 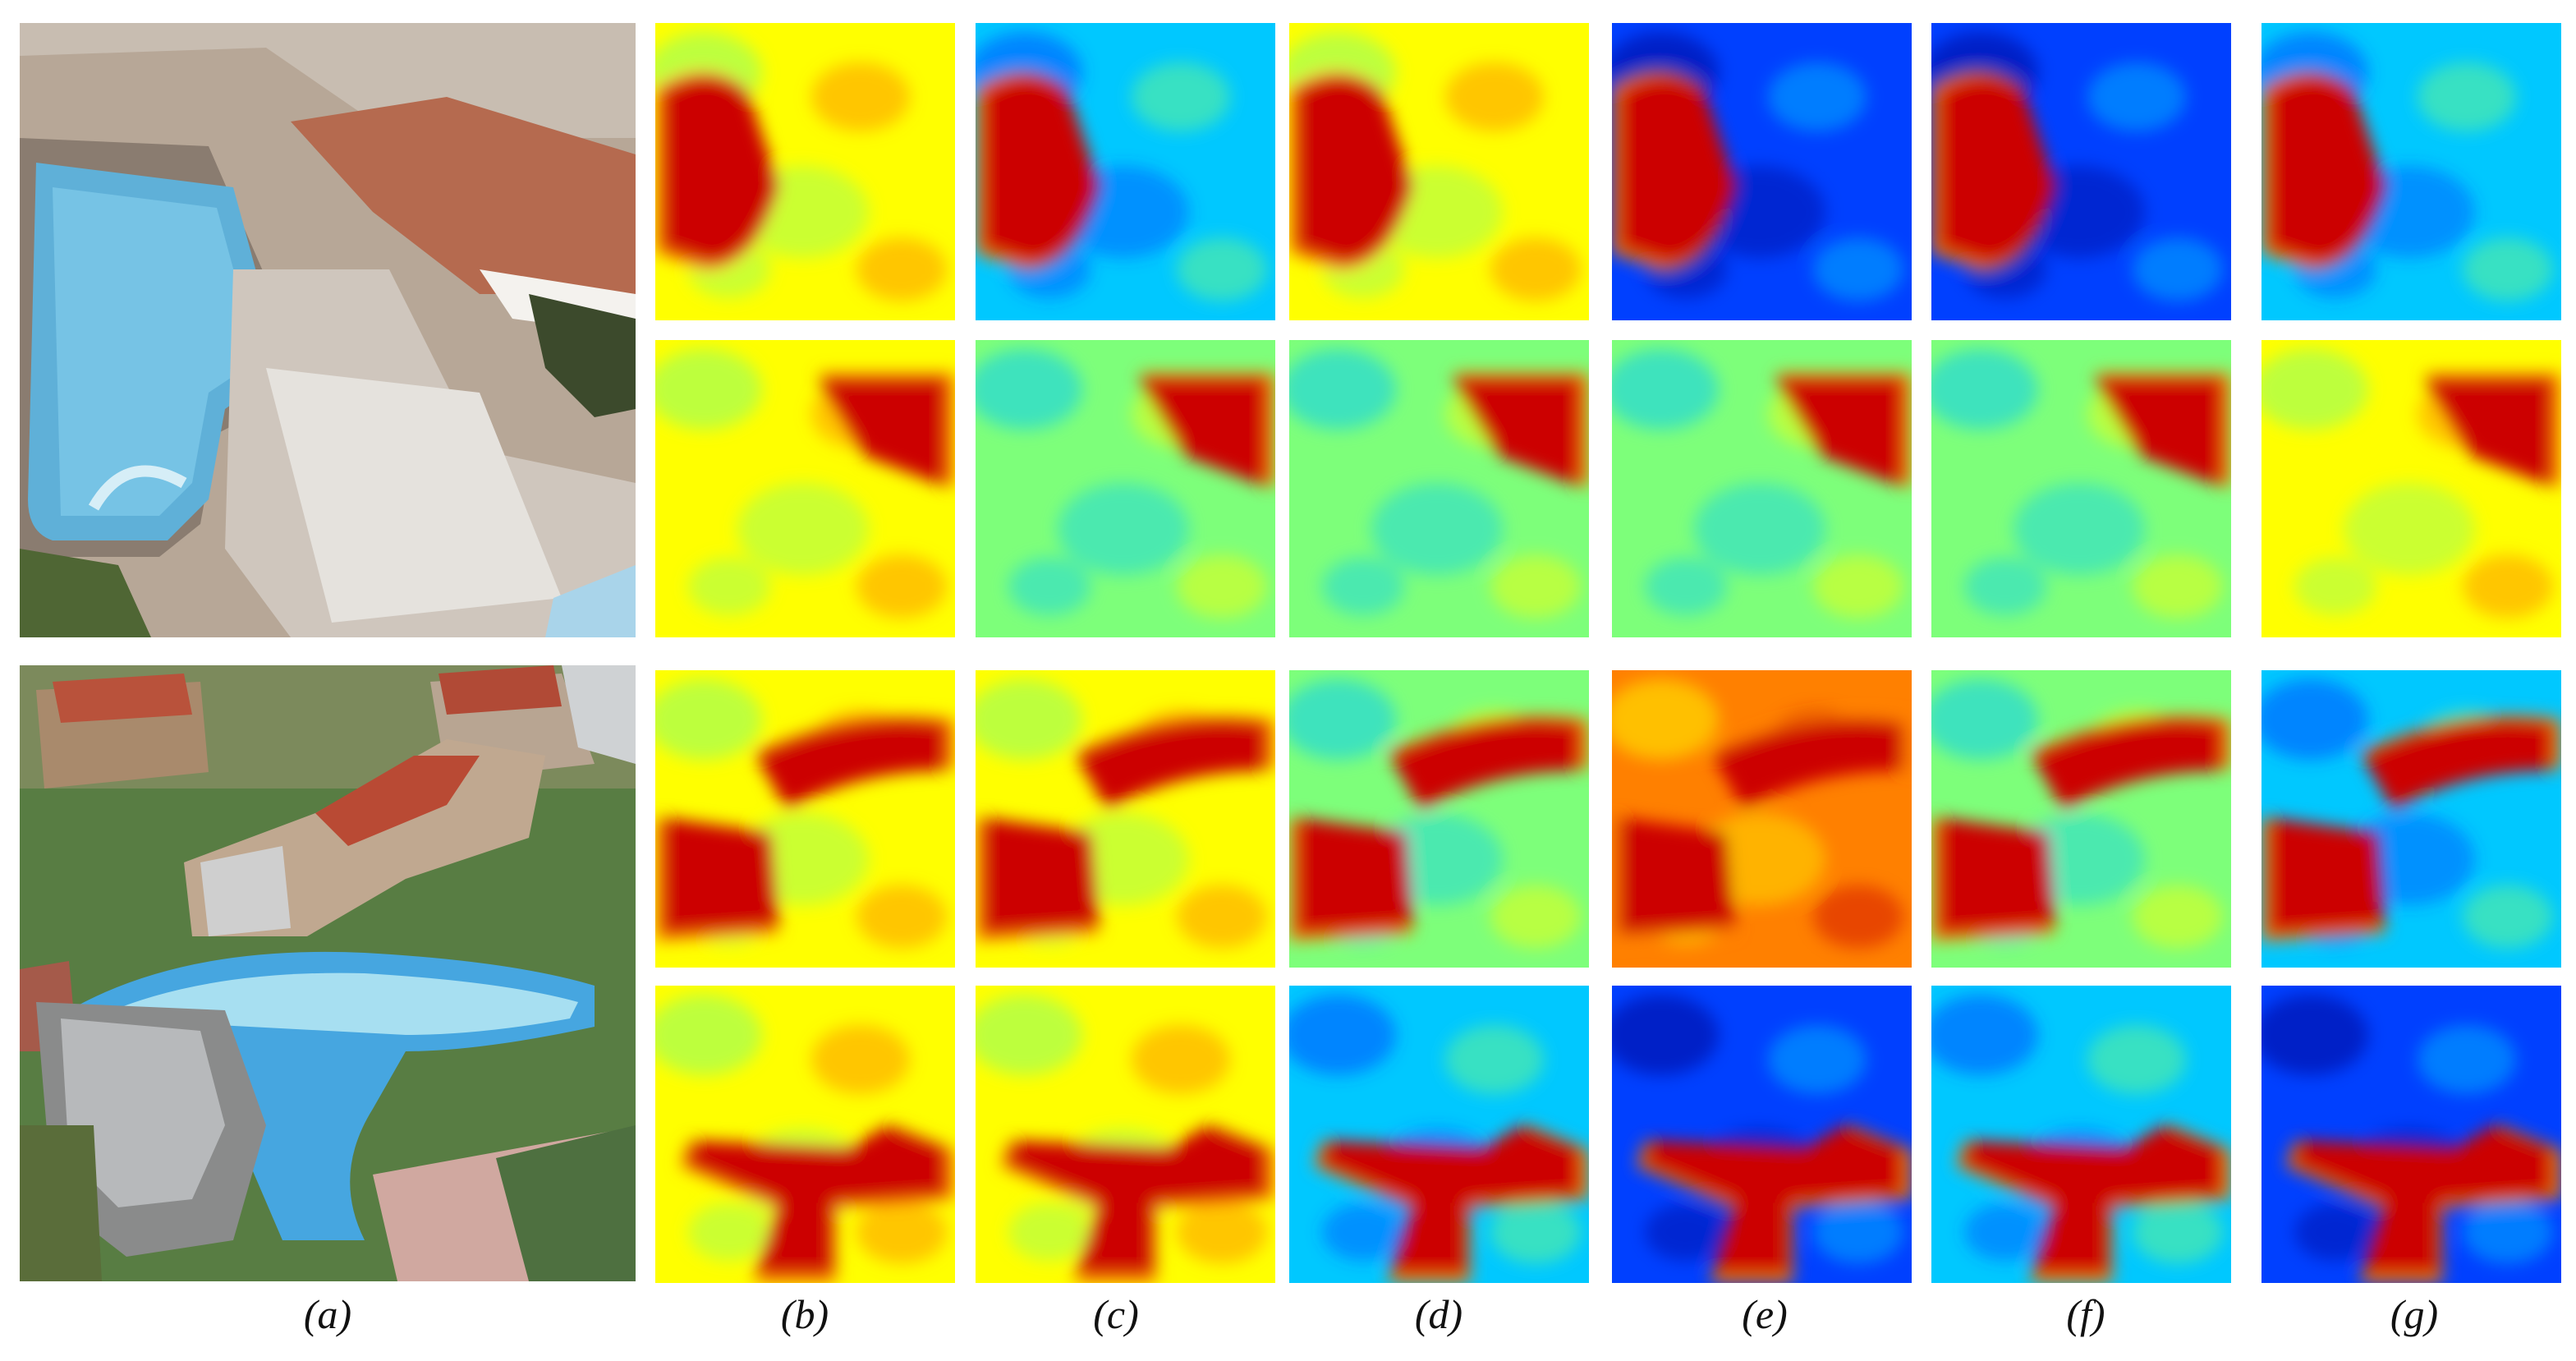 I want to click on label-a: (a), so click(x=327, y=1314).